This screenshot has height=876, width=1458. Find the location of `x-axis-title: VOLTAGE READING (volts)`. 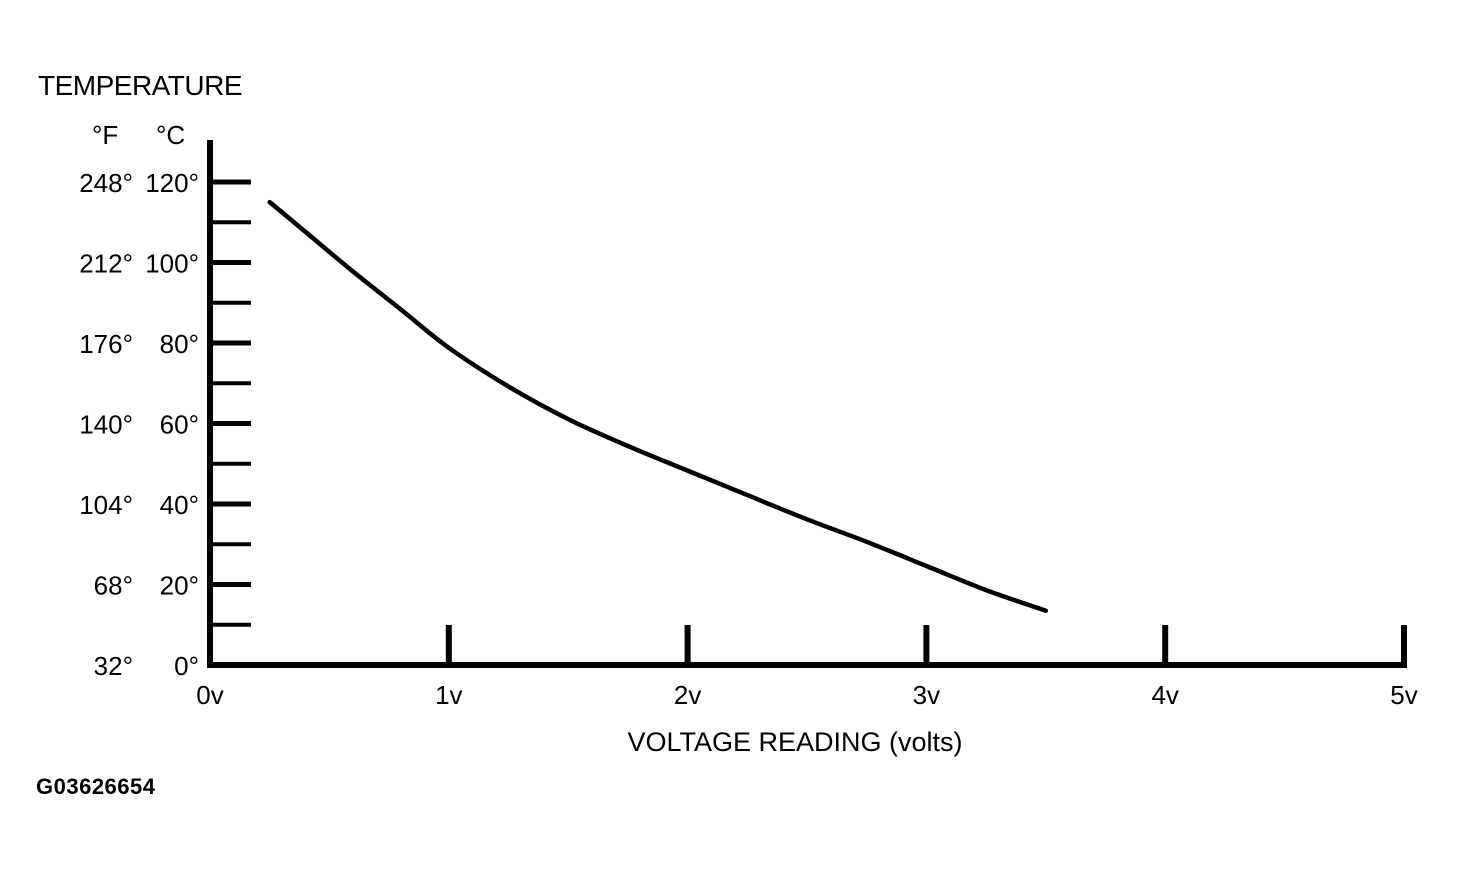

x-axis-title: VOLTAGE READING (volts) is located at coordinates (794, 742).